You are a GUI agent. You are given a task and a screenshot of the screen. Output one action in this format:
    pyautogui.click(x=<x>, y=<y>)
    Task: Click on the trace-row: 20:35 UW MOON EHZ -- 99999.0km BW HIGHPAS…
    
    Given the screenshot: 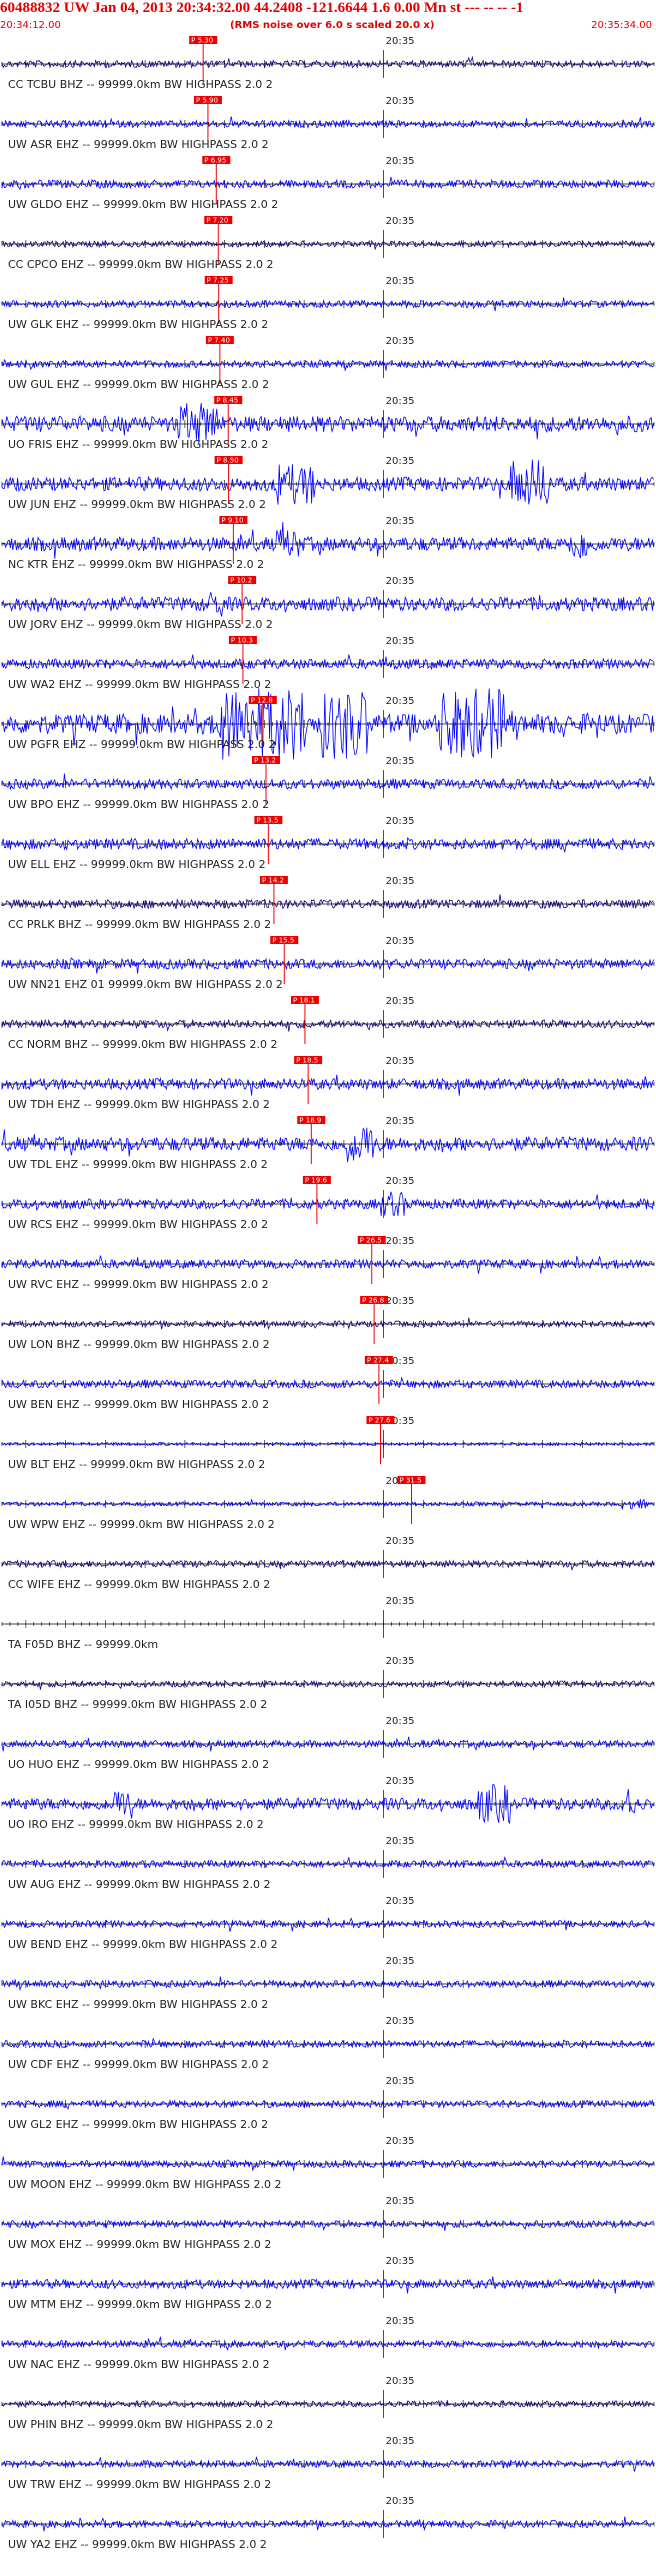 What is the action you would take?
    pyautogui.click(x=328, y=2163)
    